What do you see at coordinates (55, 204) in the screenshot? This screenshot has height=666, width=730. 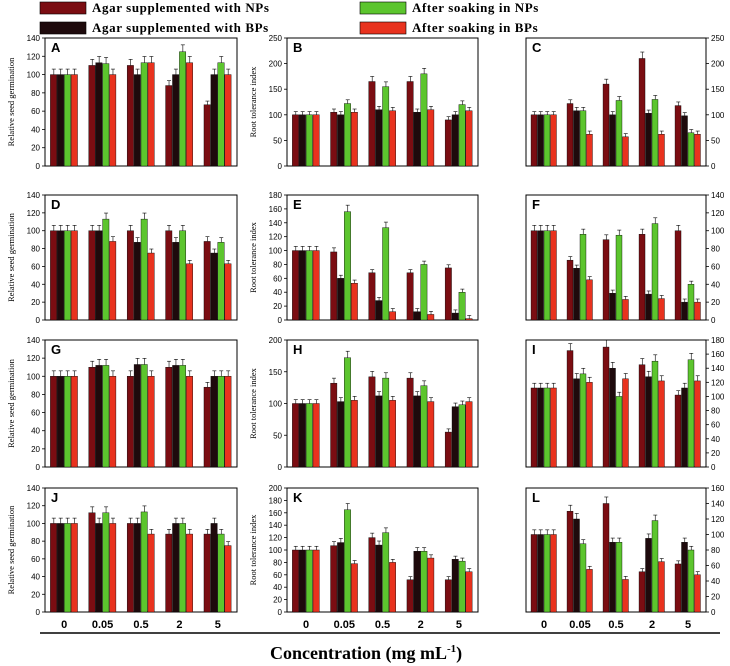 I see `panel-letter: D` at bounding box center [55, 204].